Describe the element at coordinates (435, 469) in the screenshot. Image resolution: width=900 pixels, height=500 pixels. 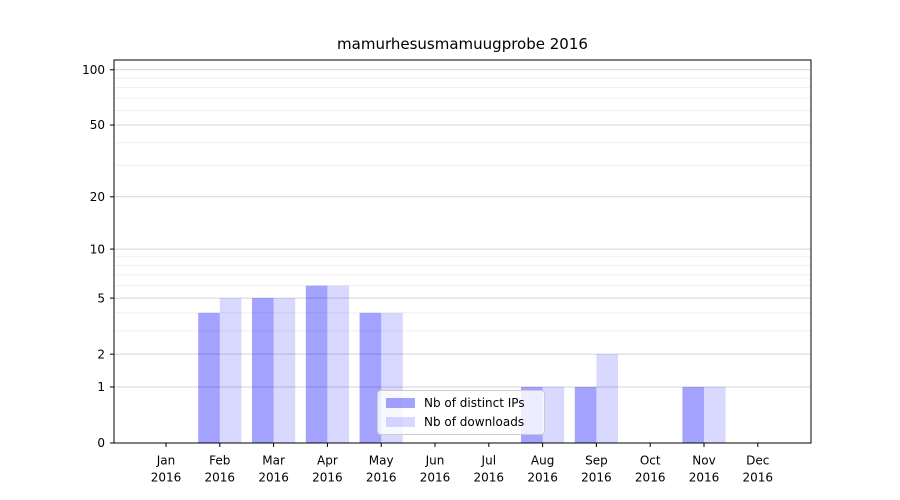
I see `xtick-label-jun: Jun 2016` at that location.